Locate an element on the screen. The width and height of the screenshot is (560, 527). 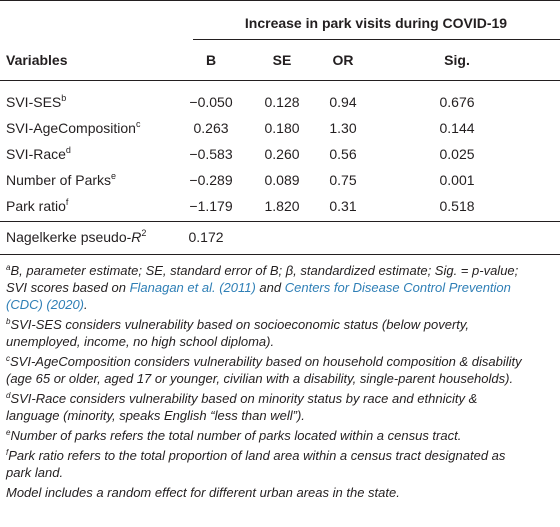
citation-link-cdc-year: (CDC) (2020) is located at coordinates (45, 304).